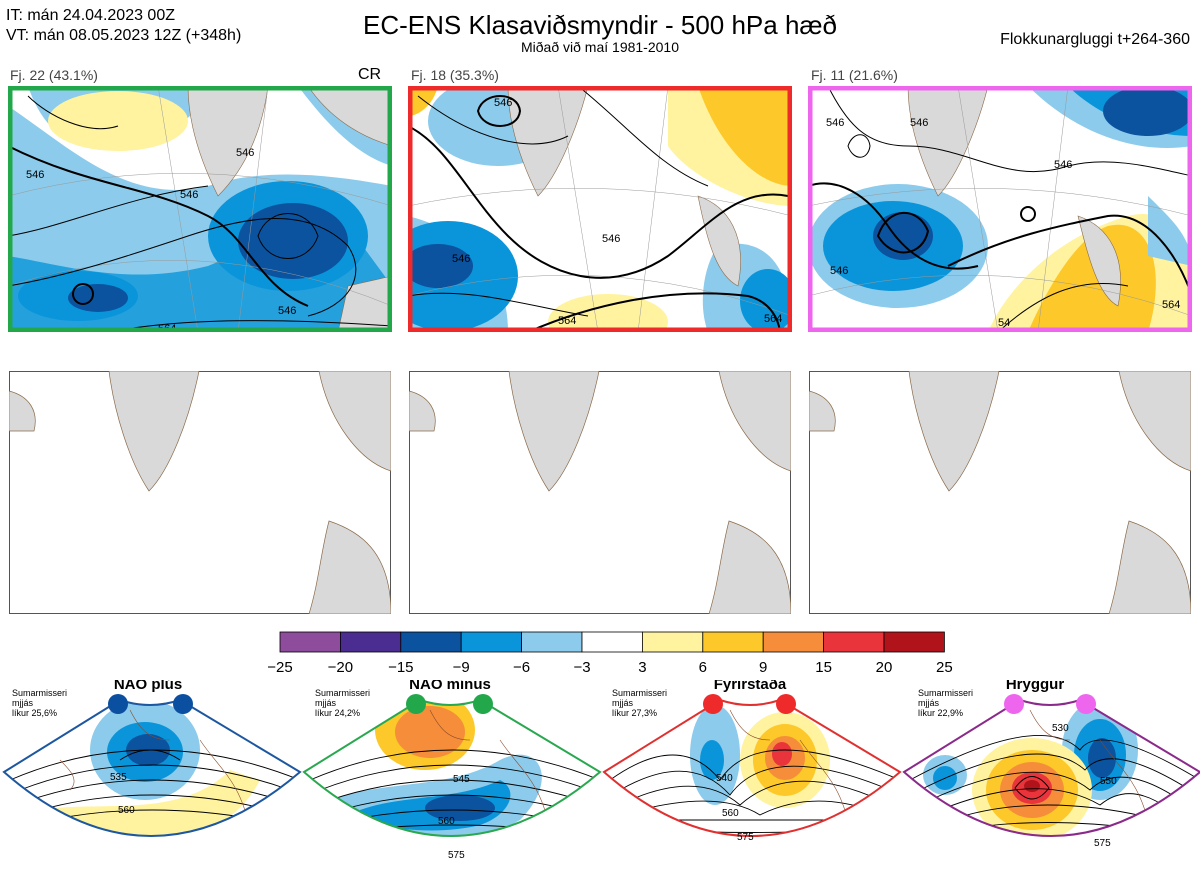 The image size is (1200, 871). I want to click on colorbar-tick-label: 3, so click(642, 667).